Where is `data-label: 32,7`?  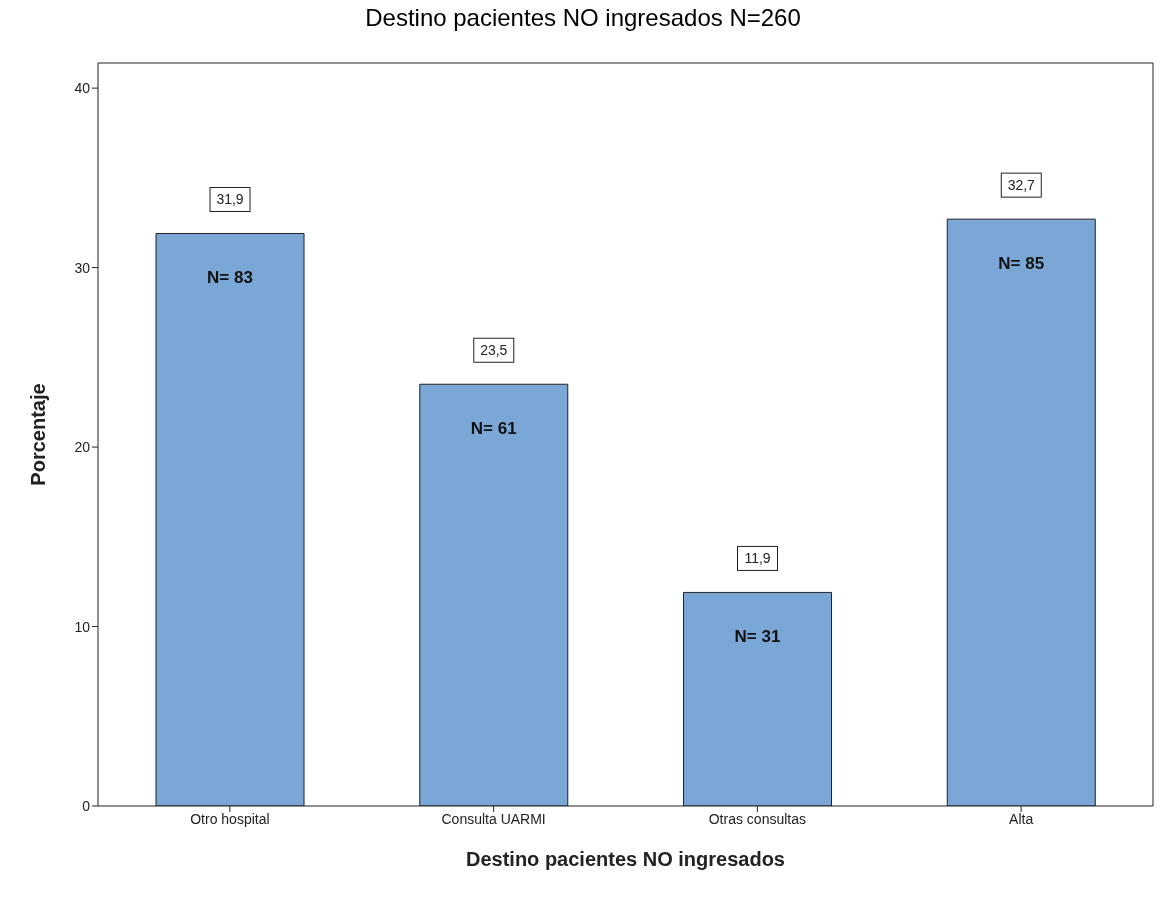 data-label: 32,7 is located at coordinates (1021, 185).